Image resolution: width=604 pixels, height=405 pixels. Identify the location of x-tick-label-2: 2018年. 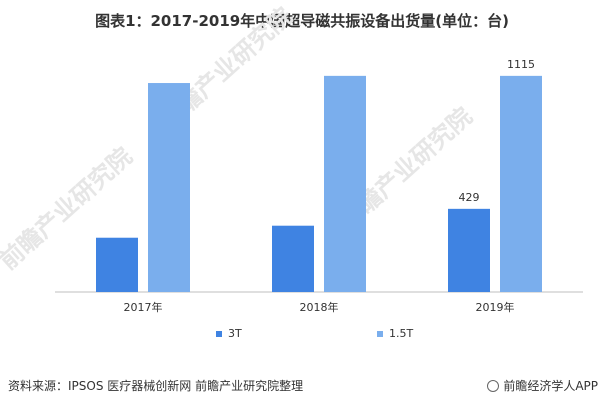
(319, 307).